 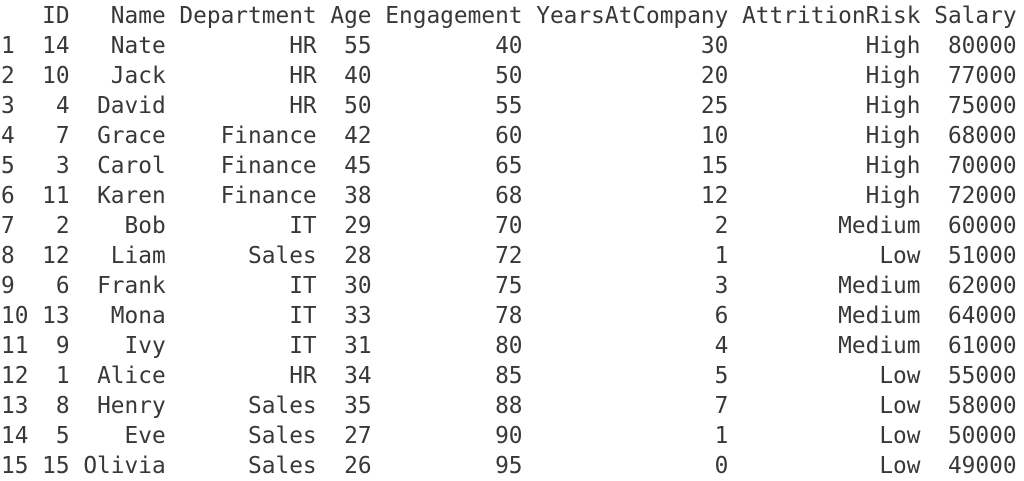 I want to click on table-cell: Ivy, so click(x=145, y=346).